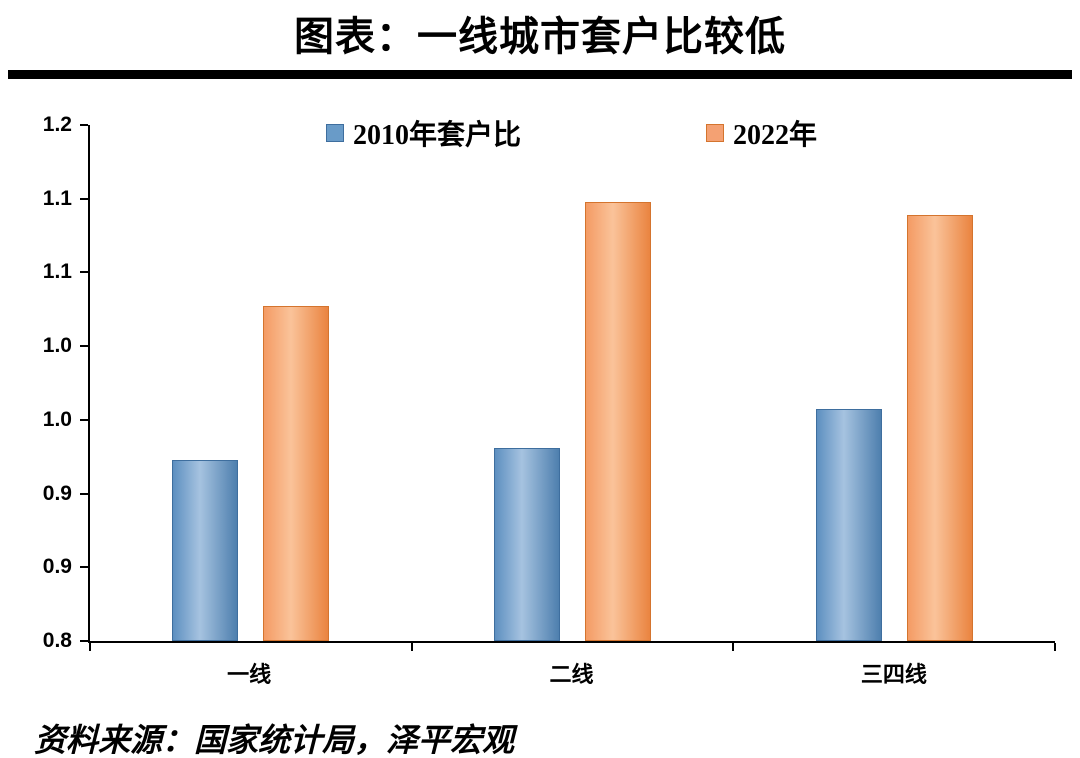 The height and width of the screenshot is (758, 1080). I want to click on page-title: 图表：一线城市套户比较低, so click(540, 37).